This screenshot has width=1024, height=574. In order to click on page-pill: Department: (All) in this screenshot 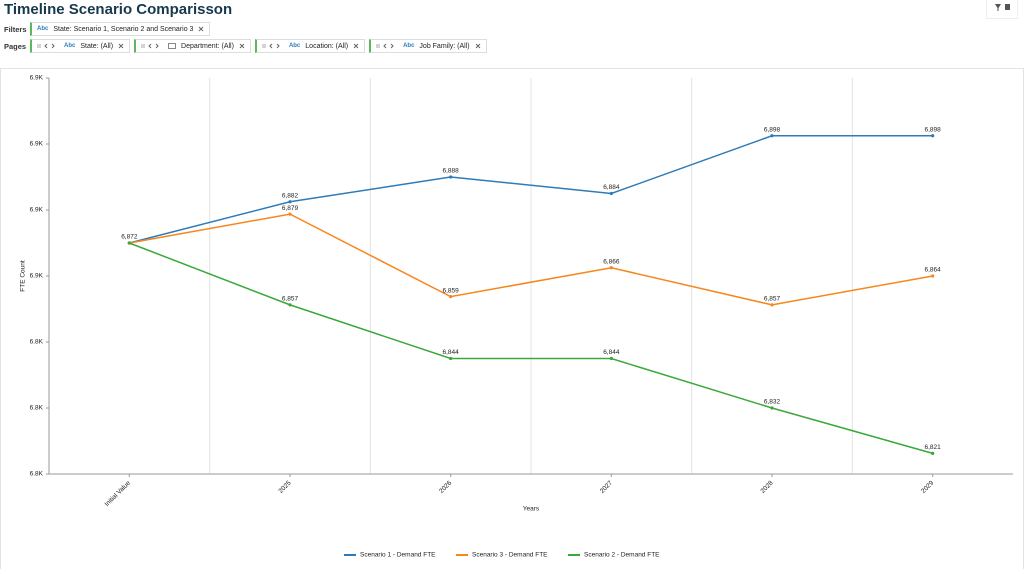, I will do `click(192, 46)`.